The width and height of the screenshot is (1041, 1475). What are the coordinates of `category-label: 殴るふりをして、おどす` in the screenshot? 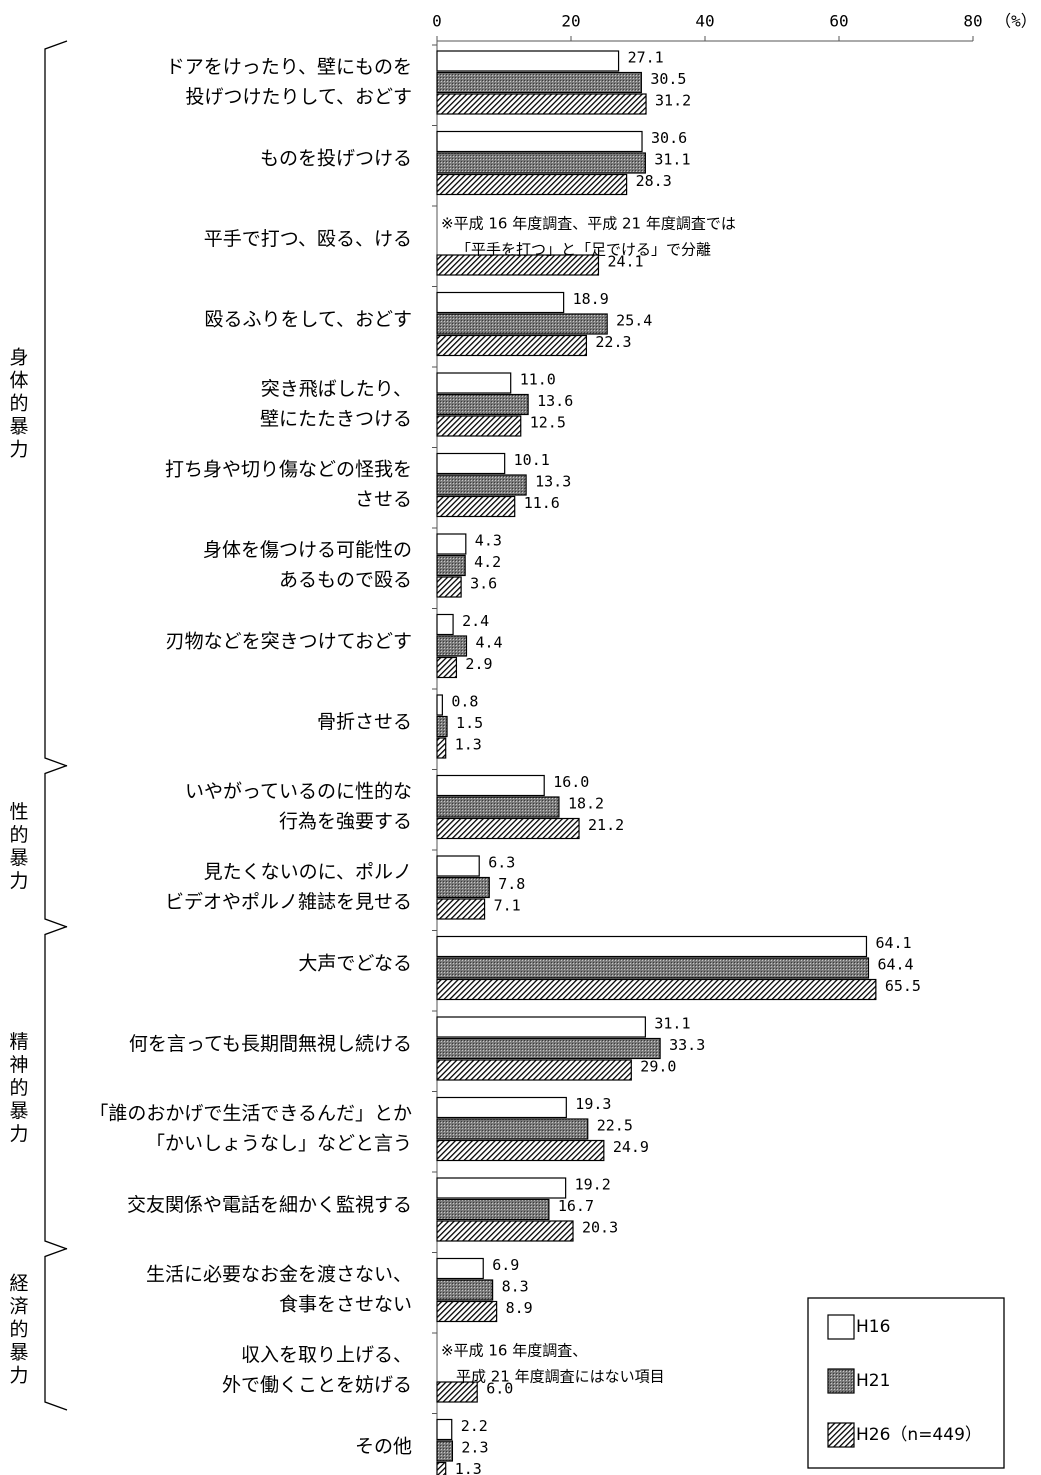 It's located at (308, 320).